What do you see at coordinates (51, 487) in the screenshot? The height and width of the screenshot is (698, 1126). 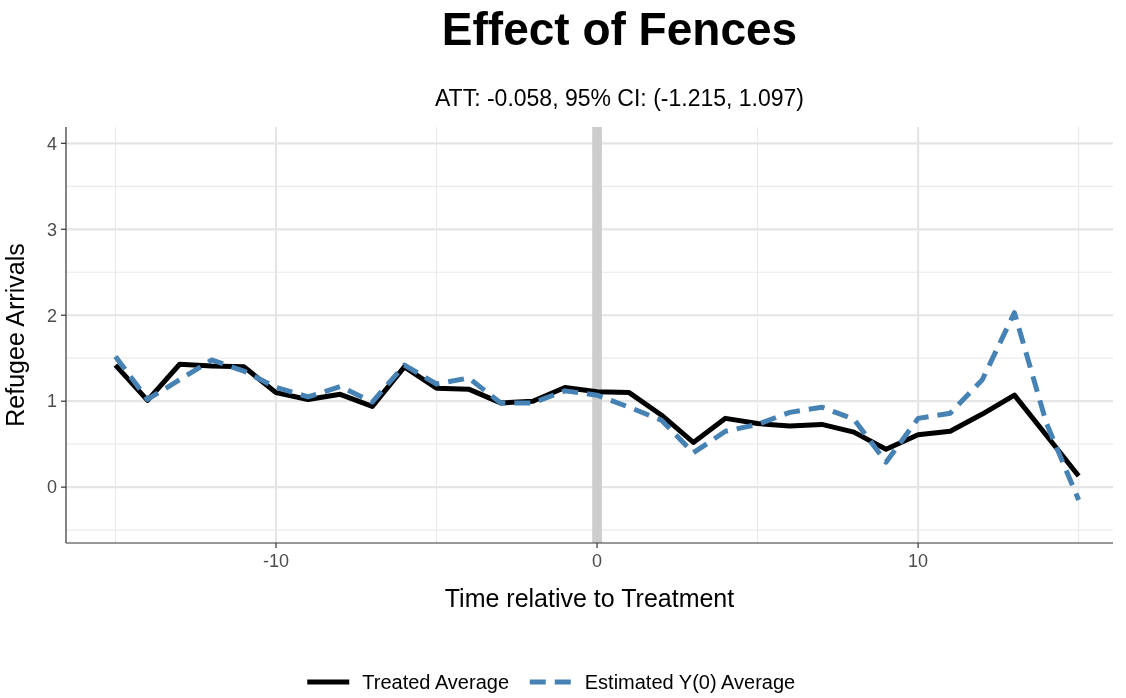 I see `y-tick-label: 0` at bounding box center [51, 487].